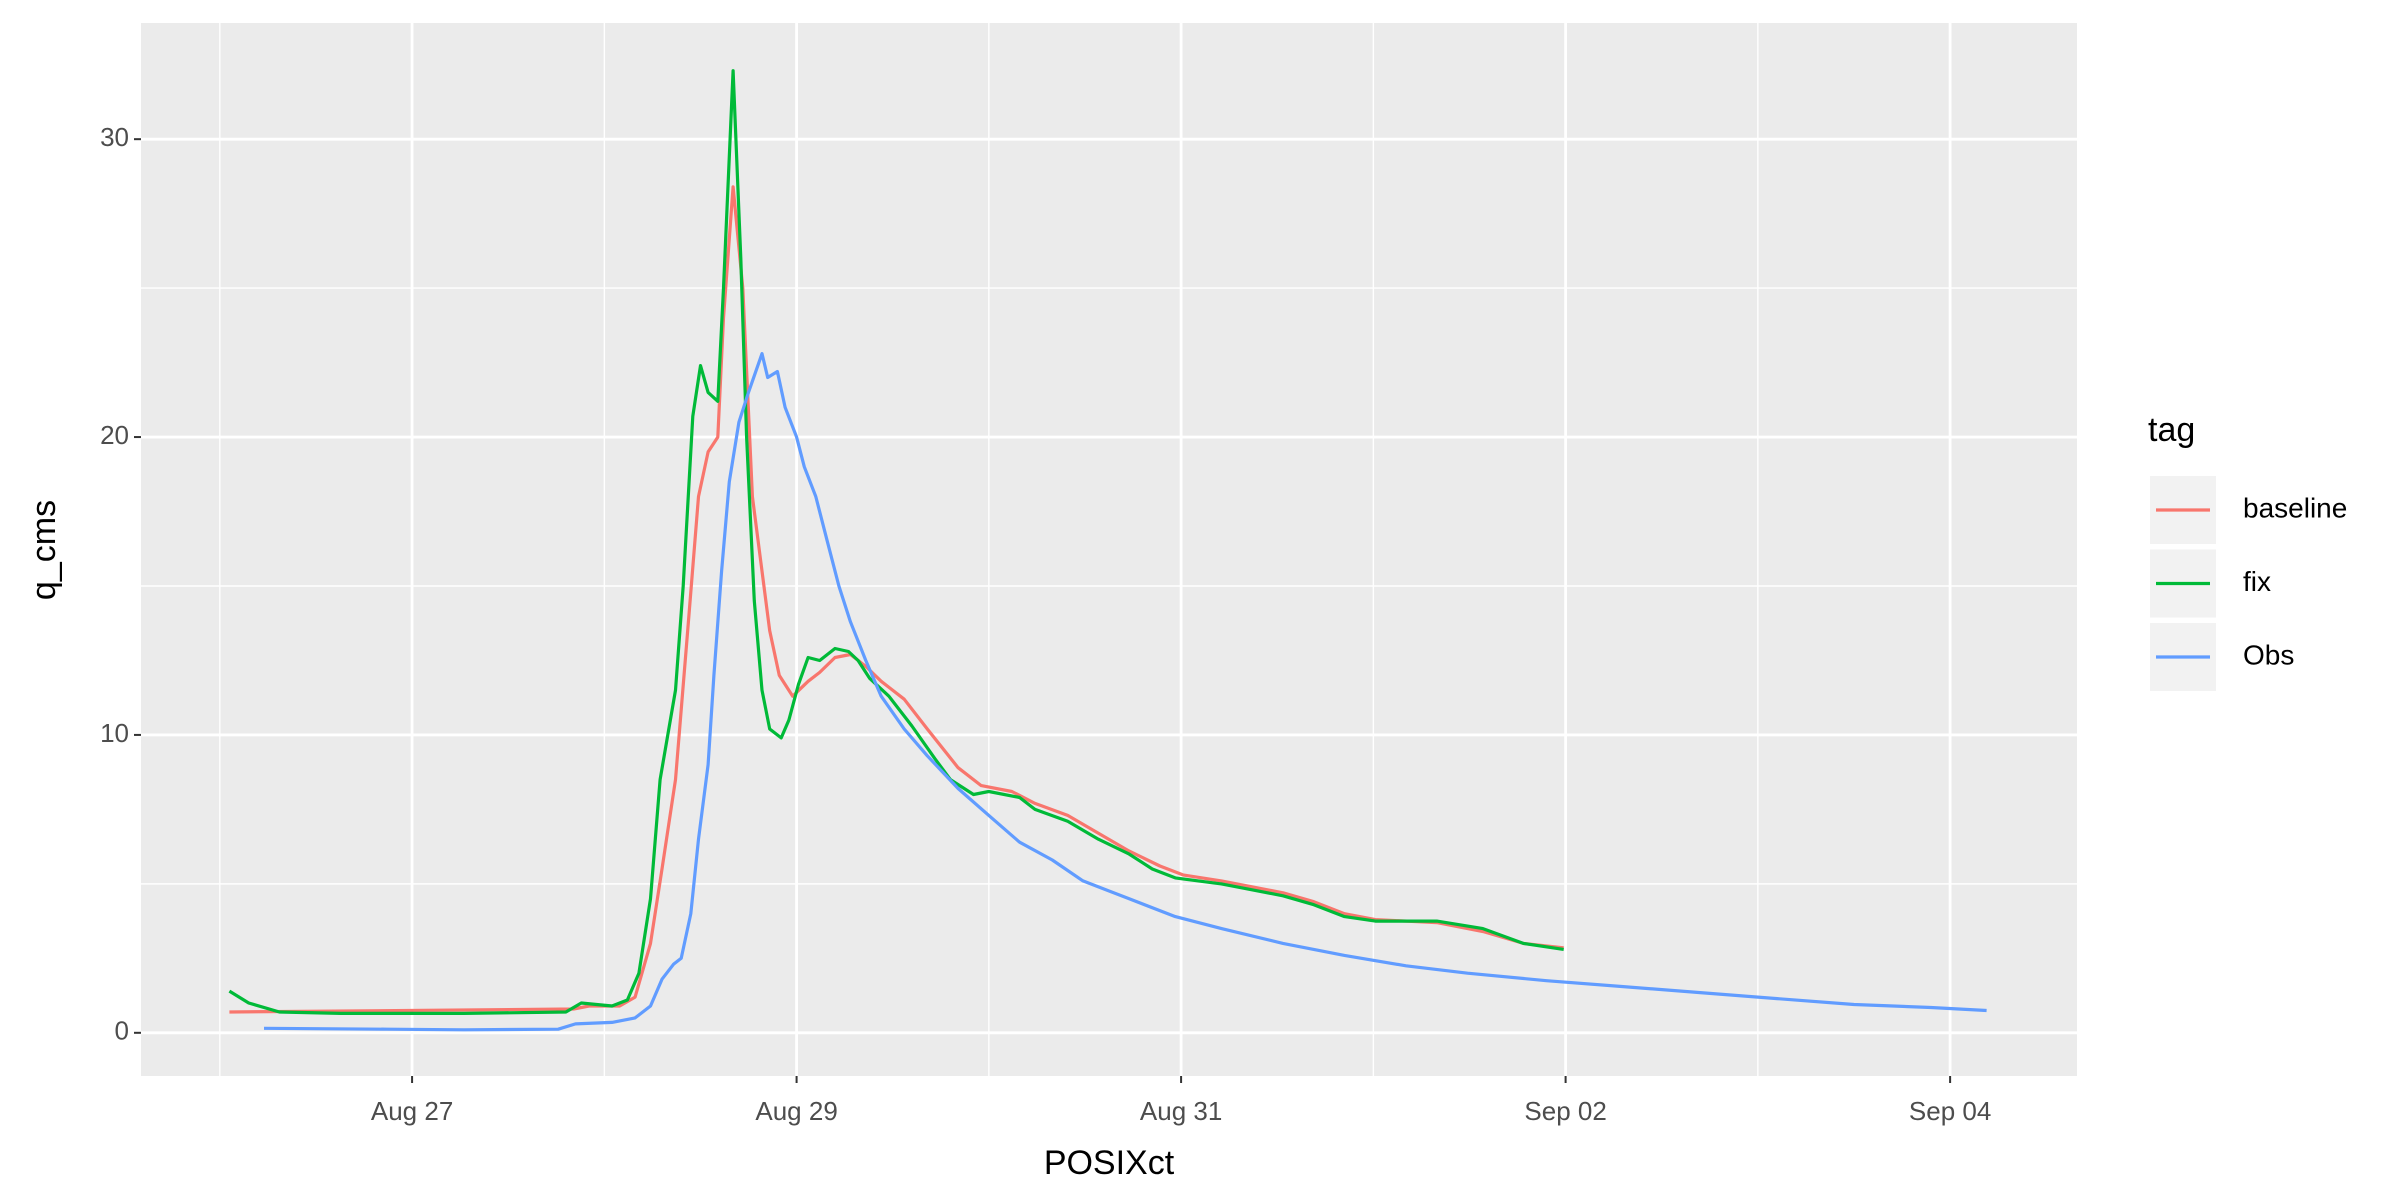  Describe the element at coordinates (44, 550) in the screenshot. I see `y-axis-title: q_cms` at that location.